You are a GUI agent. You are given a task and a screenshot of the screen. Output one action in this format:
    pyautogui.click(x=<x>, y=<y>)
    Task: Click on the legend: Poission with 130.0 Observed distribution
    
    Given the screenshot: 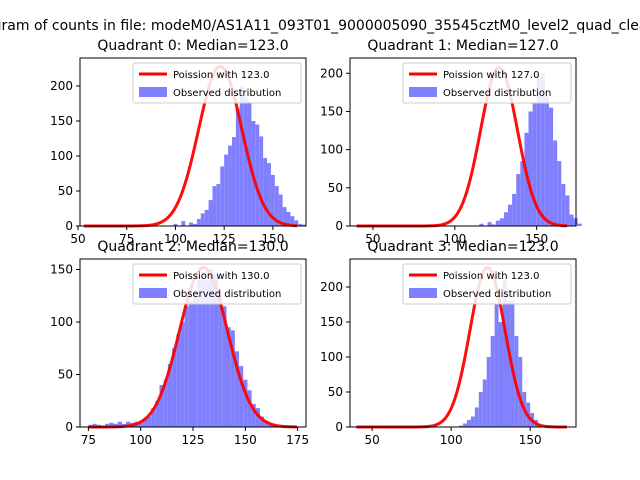 What is the action you would take?
    pyautogui.click(x=217, y=284)
    